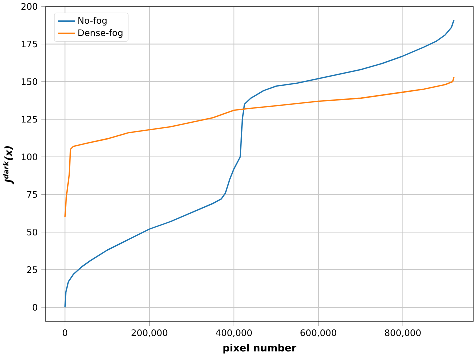 The height and width of the screenshot is (357, 474). Describe the element at coordinates (32, 194) in the screenshot. I see `y-tick-label: 75` at that location.